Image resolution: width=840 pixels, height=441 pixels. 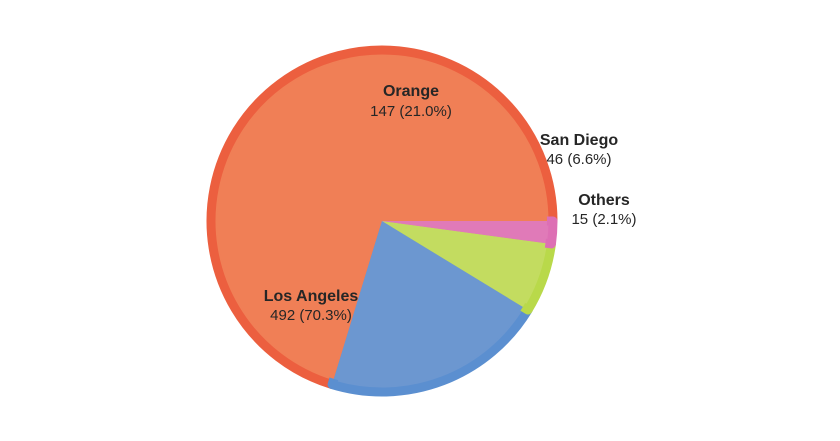 I want to click on slice-fill-orange, so click(x=428, y=304).